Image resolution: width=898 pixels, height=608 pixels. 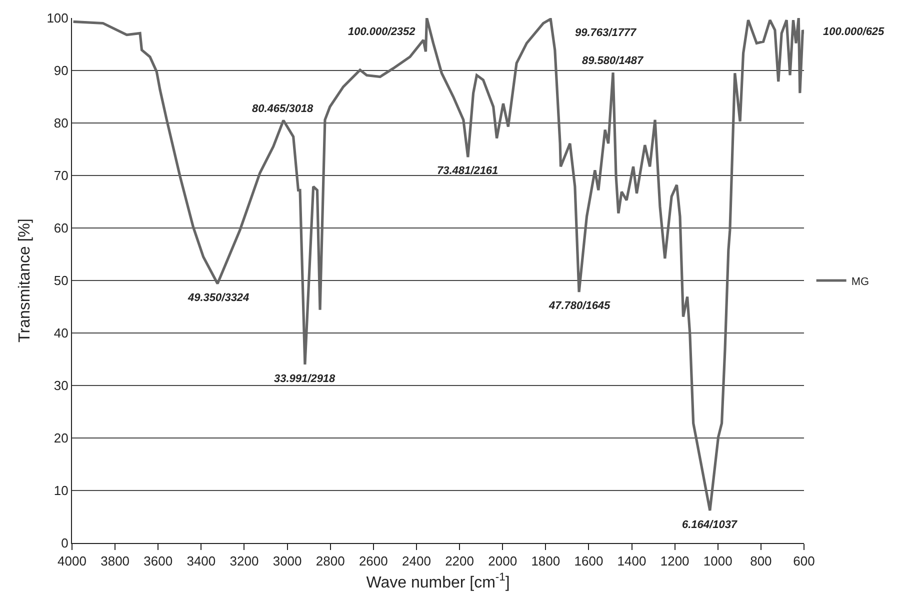 What do you see at coordinates (717, 561) in the screenshot?
I see `x-tick-label: 1000` at bounding box center [717, 561].